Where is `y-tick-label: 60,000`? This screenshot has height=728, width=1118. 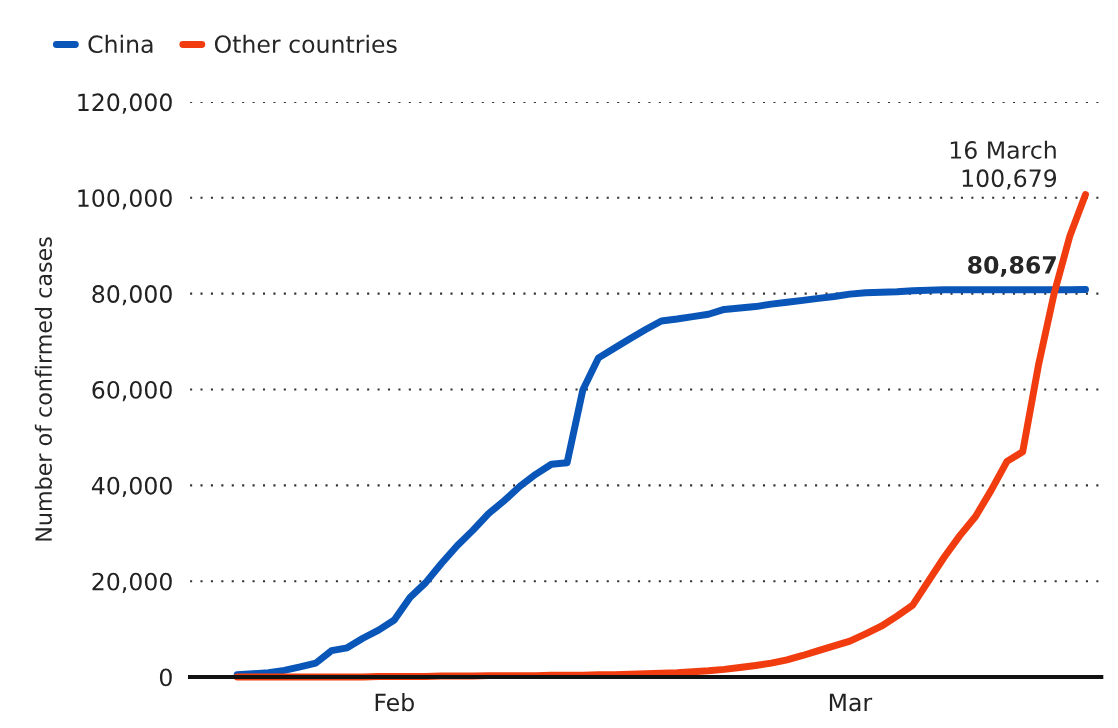 y-tick-label: 60,000 is located at coordinates (132, 391).